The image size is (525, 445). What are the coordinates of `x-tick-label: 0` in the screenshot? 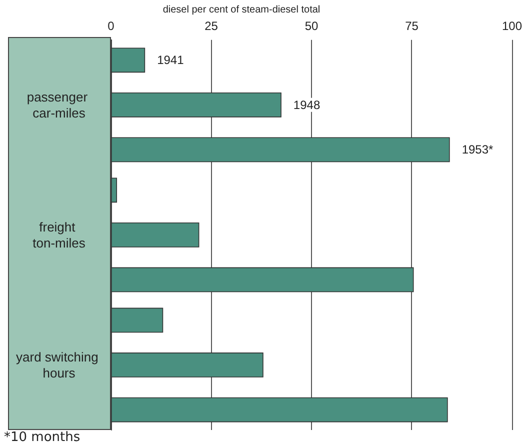 It's located at (111, 25).